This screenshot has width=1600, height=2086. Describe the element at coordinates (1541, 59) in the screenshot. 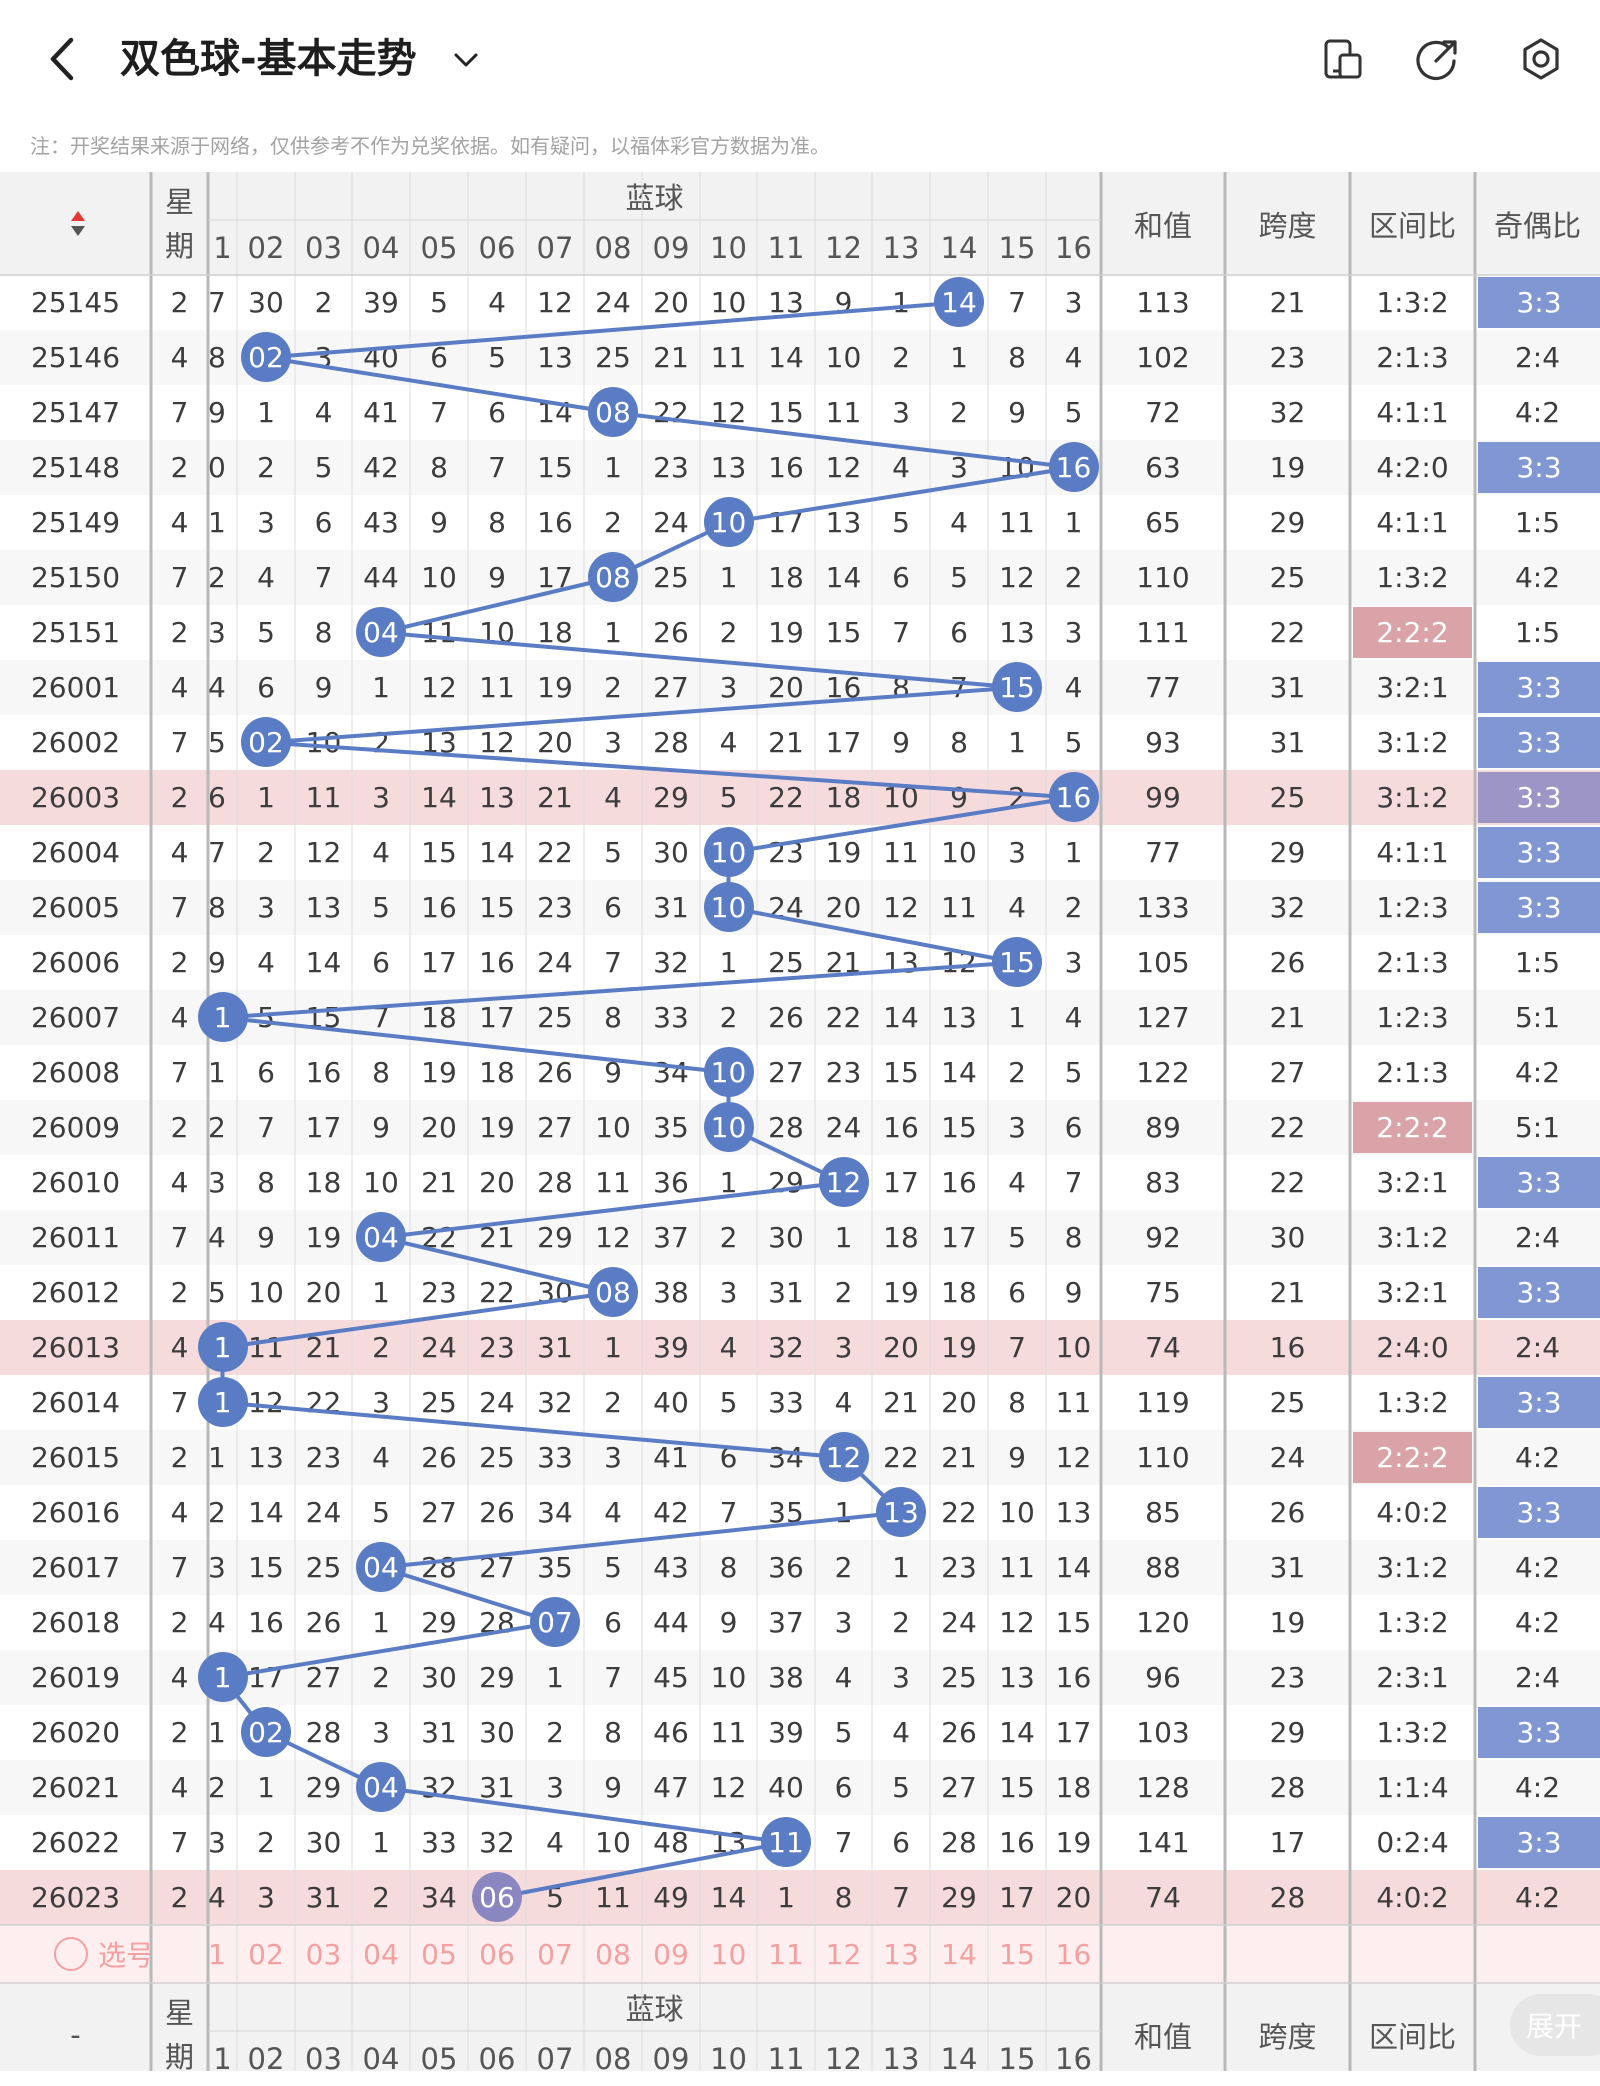

I see `settings-button` at that location.